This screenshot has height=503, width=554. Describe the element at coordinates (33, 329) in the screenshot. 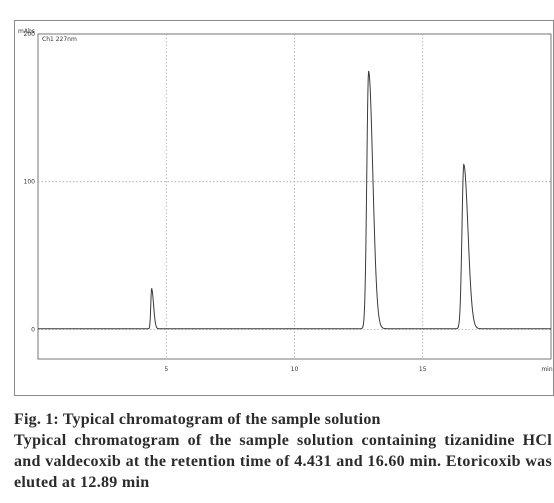

I see `y-tick-label: 0` at that location.